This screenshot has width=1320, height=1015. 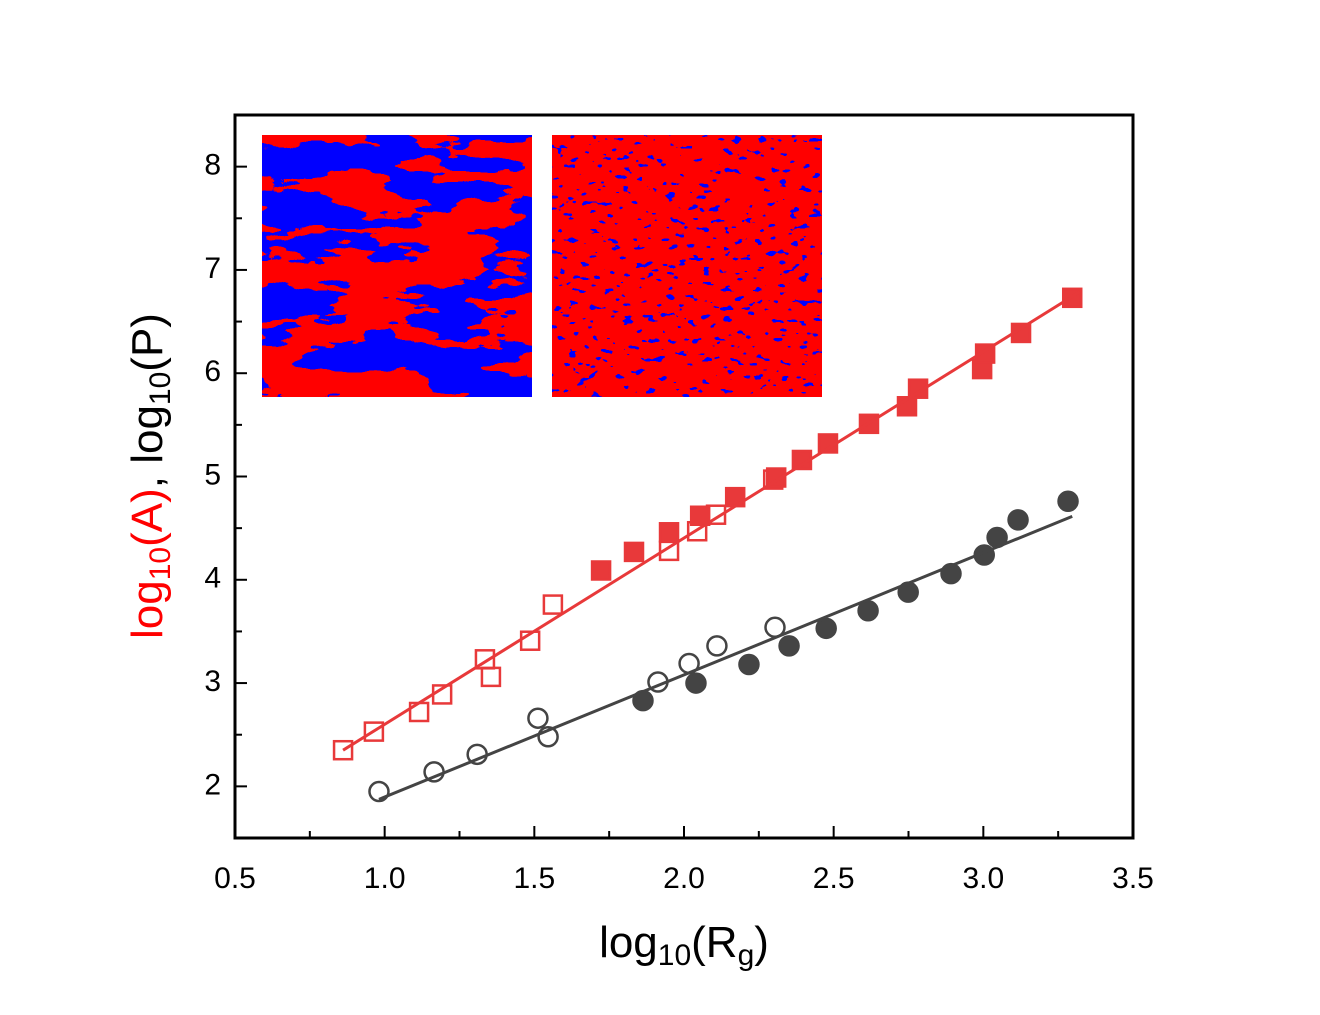 I want to click on y-tick-label: 8, so click(x=212, y=165).